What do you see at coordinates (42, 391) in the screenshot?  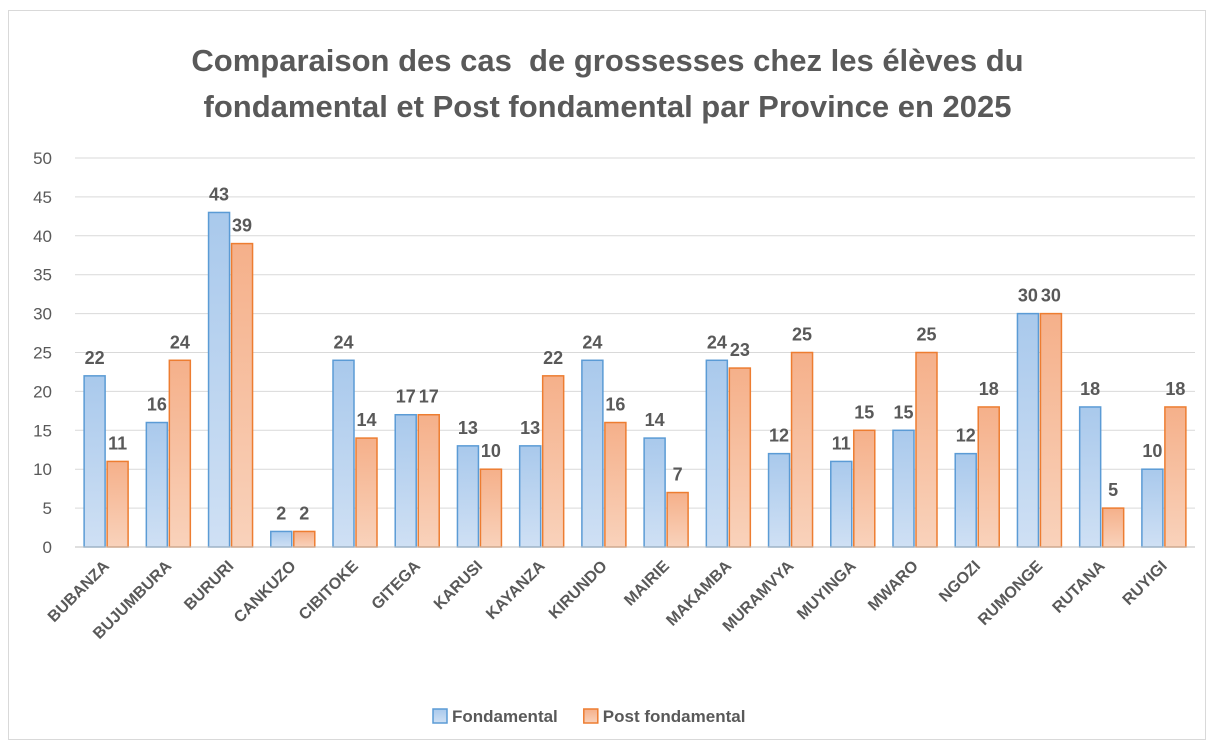 I see `y-tick-label: 20` at bounding box center [42, 391].